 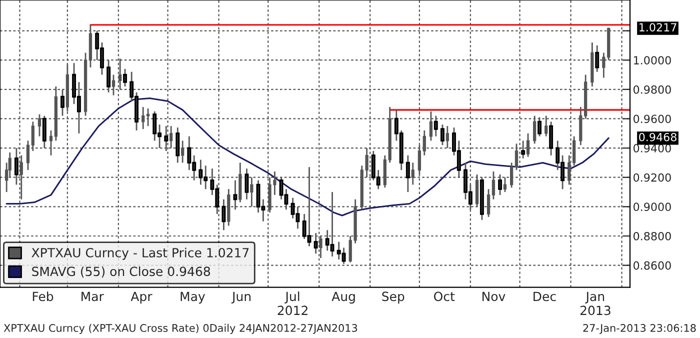 What do you see at coordinates (141, 298) in the screenshot?
I see `x-tick-label: Apr` at bounding box center [141, 298].